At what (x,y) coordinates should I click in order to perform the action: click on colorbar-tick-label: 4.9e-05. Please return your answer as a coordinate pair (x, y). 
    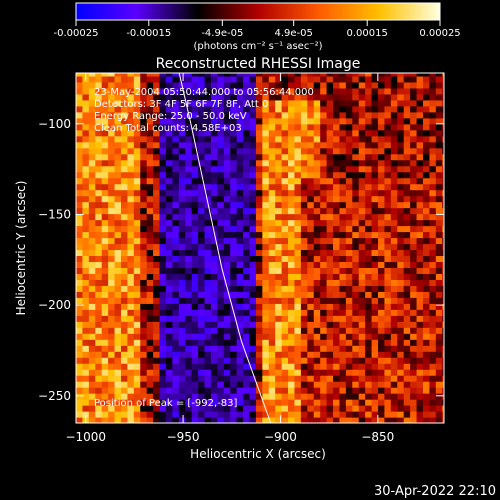
    Looking at the image, I should click on (293, 33).